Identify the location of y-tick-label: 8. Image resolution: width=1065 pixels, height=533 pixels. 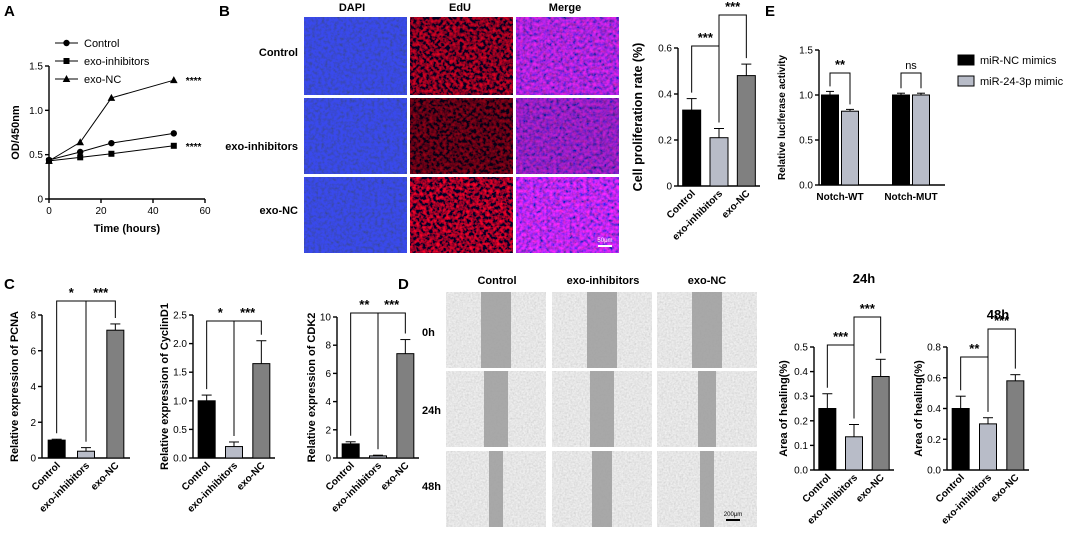
(328, 346).